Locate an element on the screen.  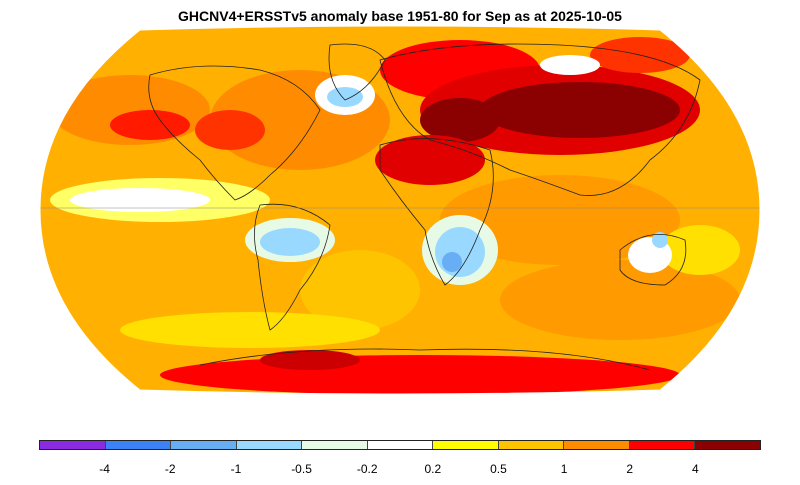
legend-tick-label: -0.5 is located at coordinates (301, 469).